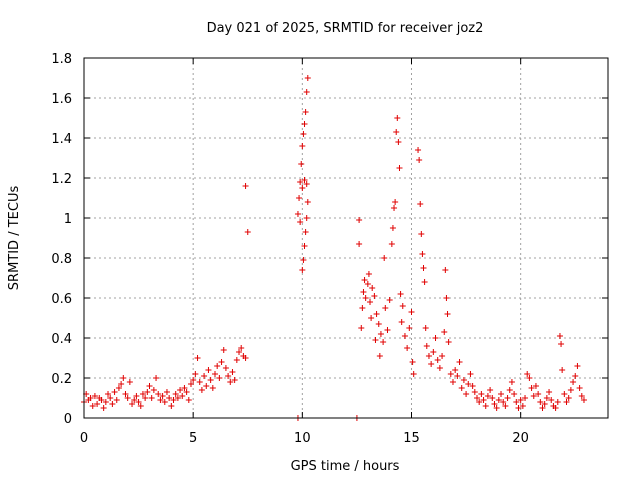 The image size is (640, 485). I want to click on y-tick-label: 1.2, so click(61, 179).